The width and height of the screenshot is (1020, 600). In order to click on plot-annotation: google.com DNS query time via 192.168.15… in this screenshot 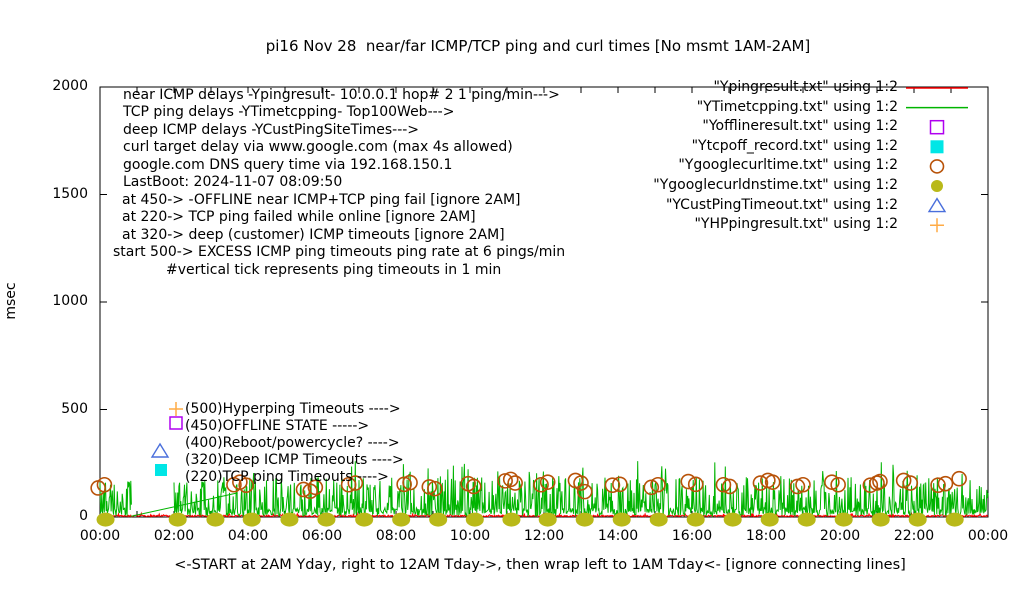, I will do `click(288, 165)`.